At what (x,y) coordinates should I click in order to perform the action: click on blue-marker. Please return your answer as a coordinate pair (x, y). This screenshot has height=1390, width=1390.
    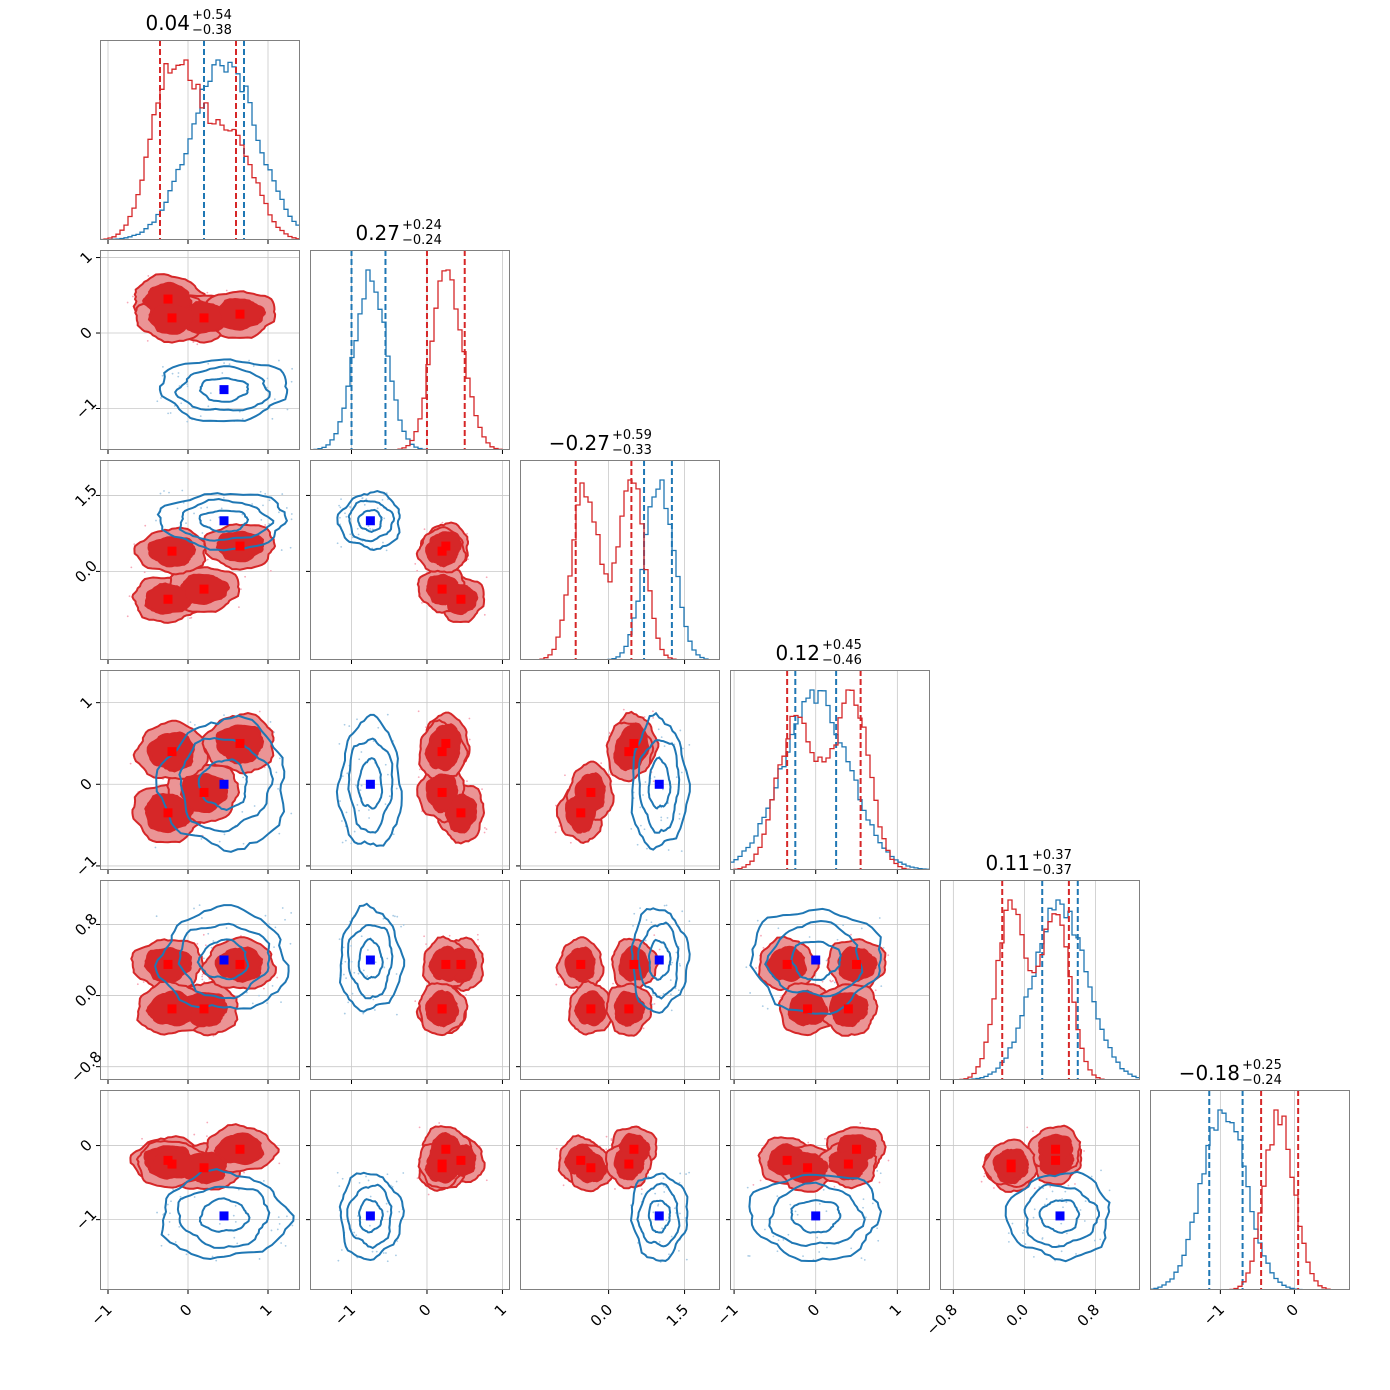
    Looking at the image, I should click on (224, 784).